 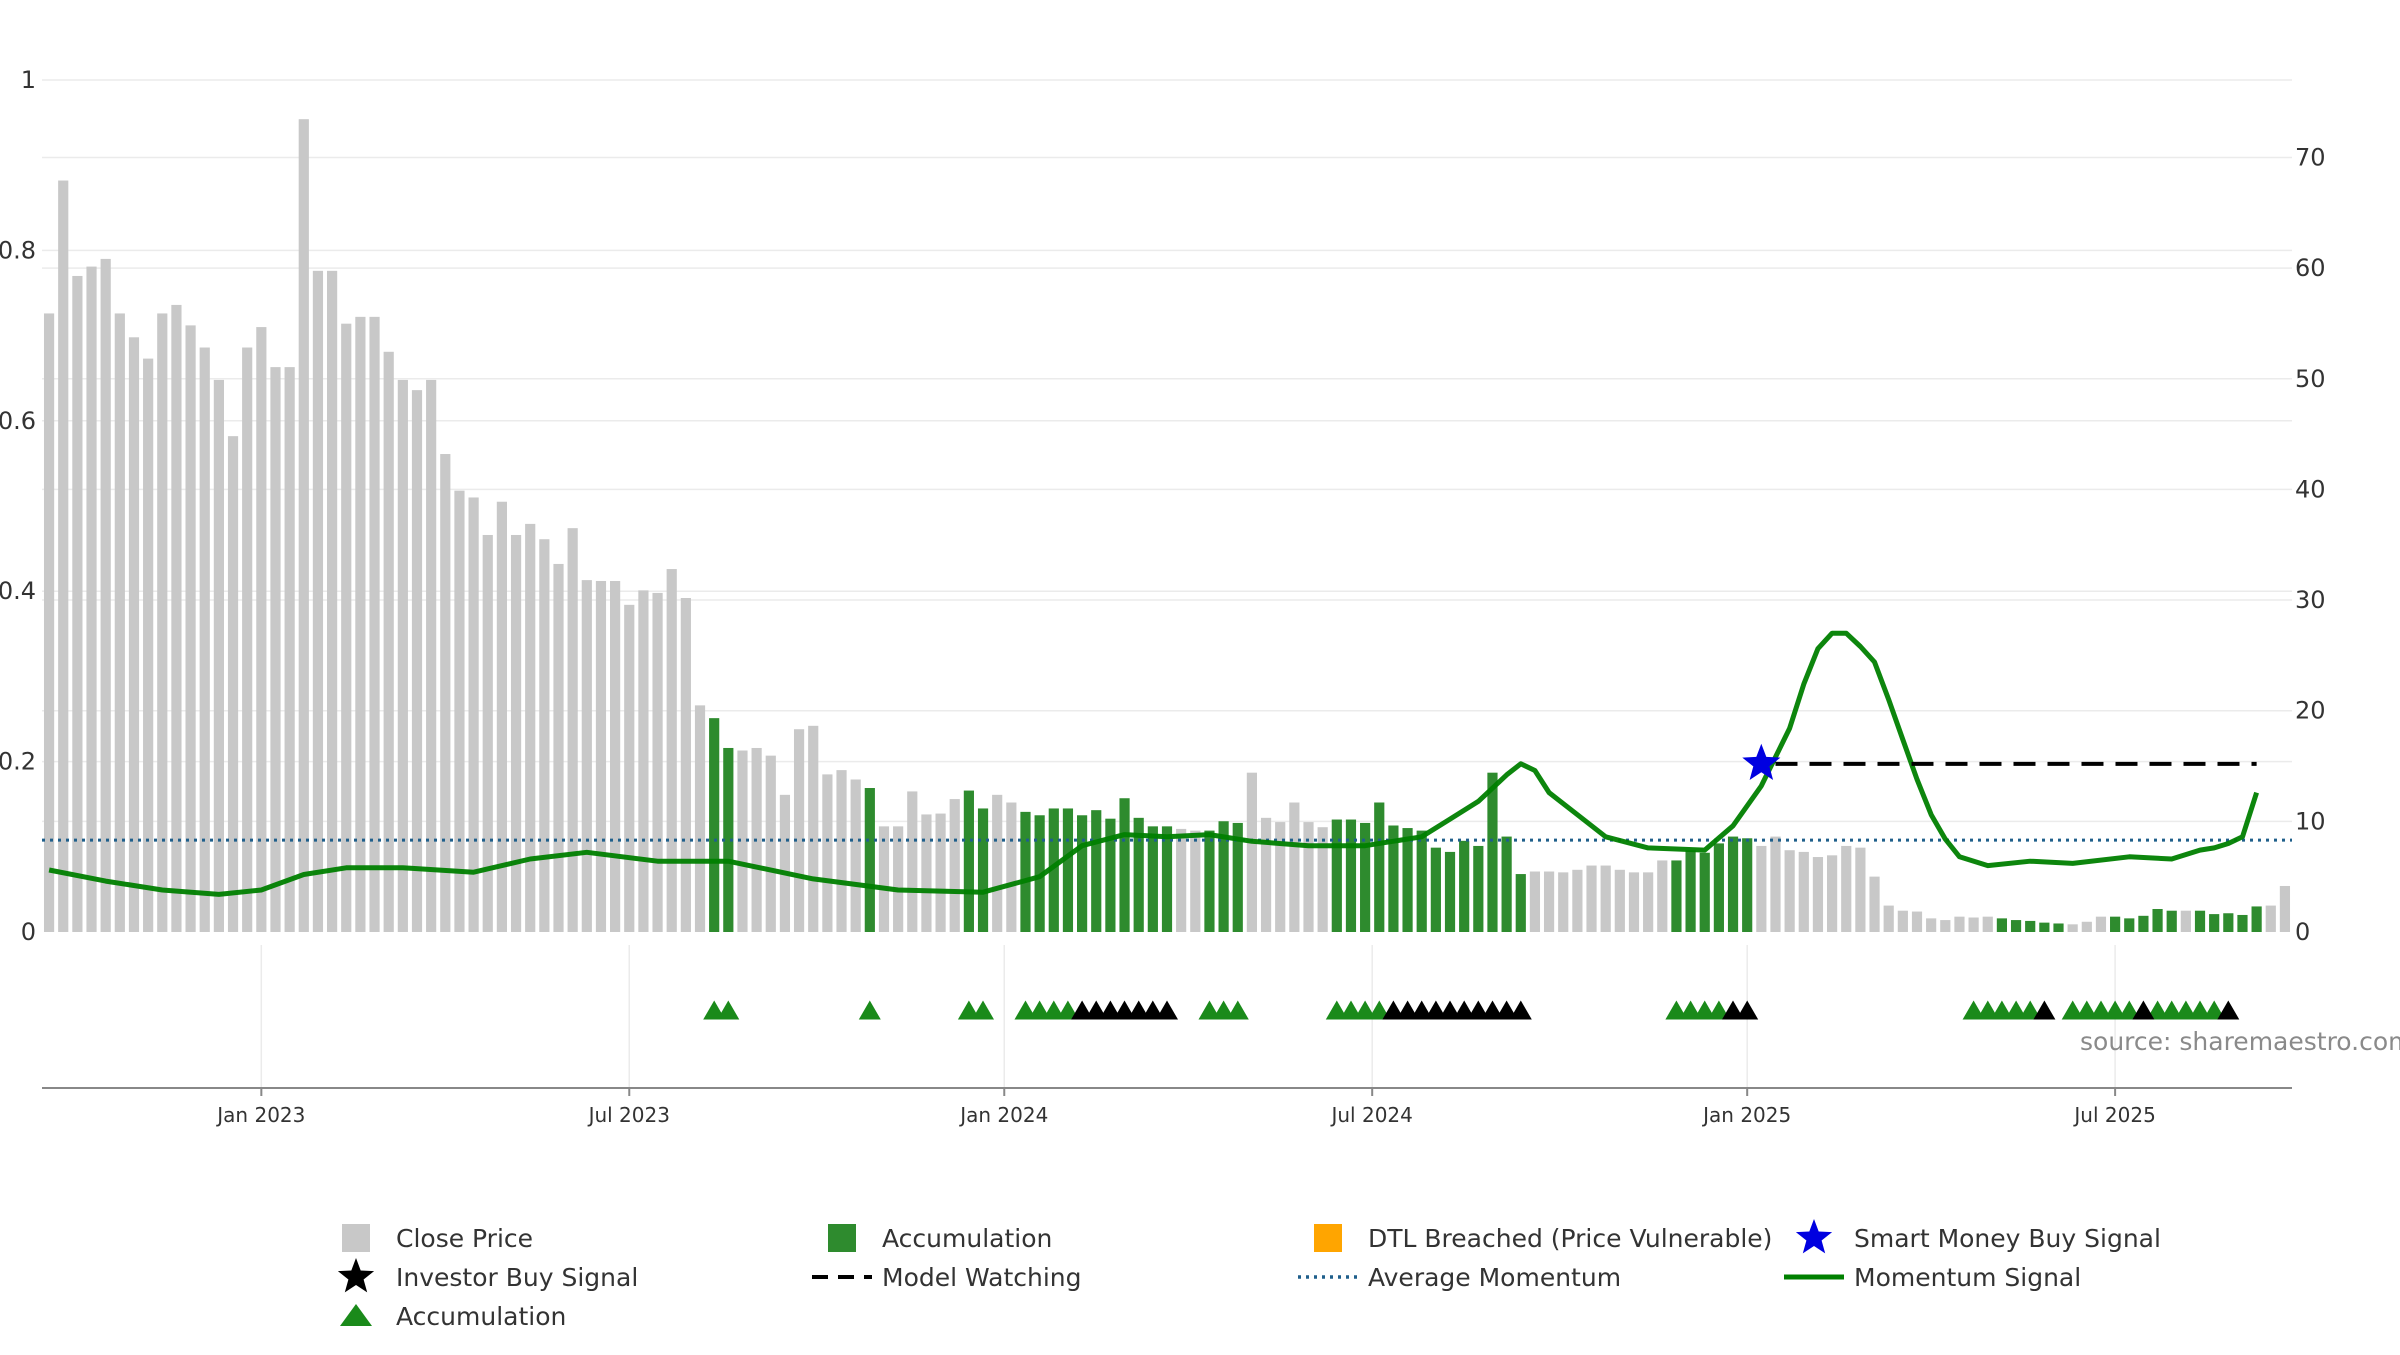 What do you see at coordinates (481, 1316) in the screenshot?
I see `legend-label: Accumulation` at bounding box center [481, 1316].